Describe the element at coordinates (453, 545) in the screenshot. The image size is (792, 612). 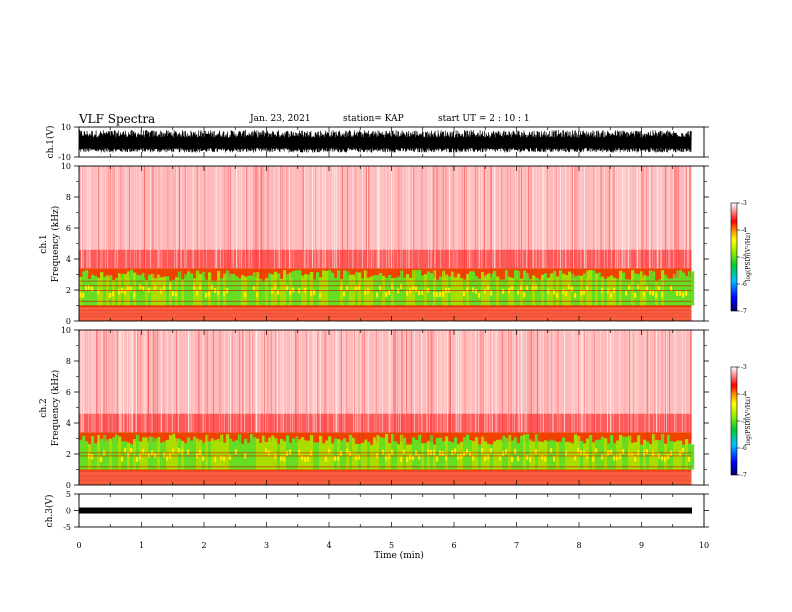
I see `xtick-label: 6` at that location.